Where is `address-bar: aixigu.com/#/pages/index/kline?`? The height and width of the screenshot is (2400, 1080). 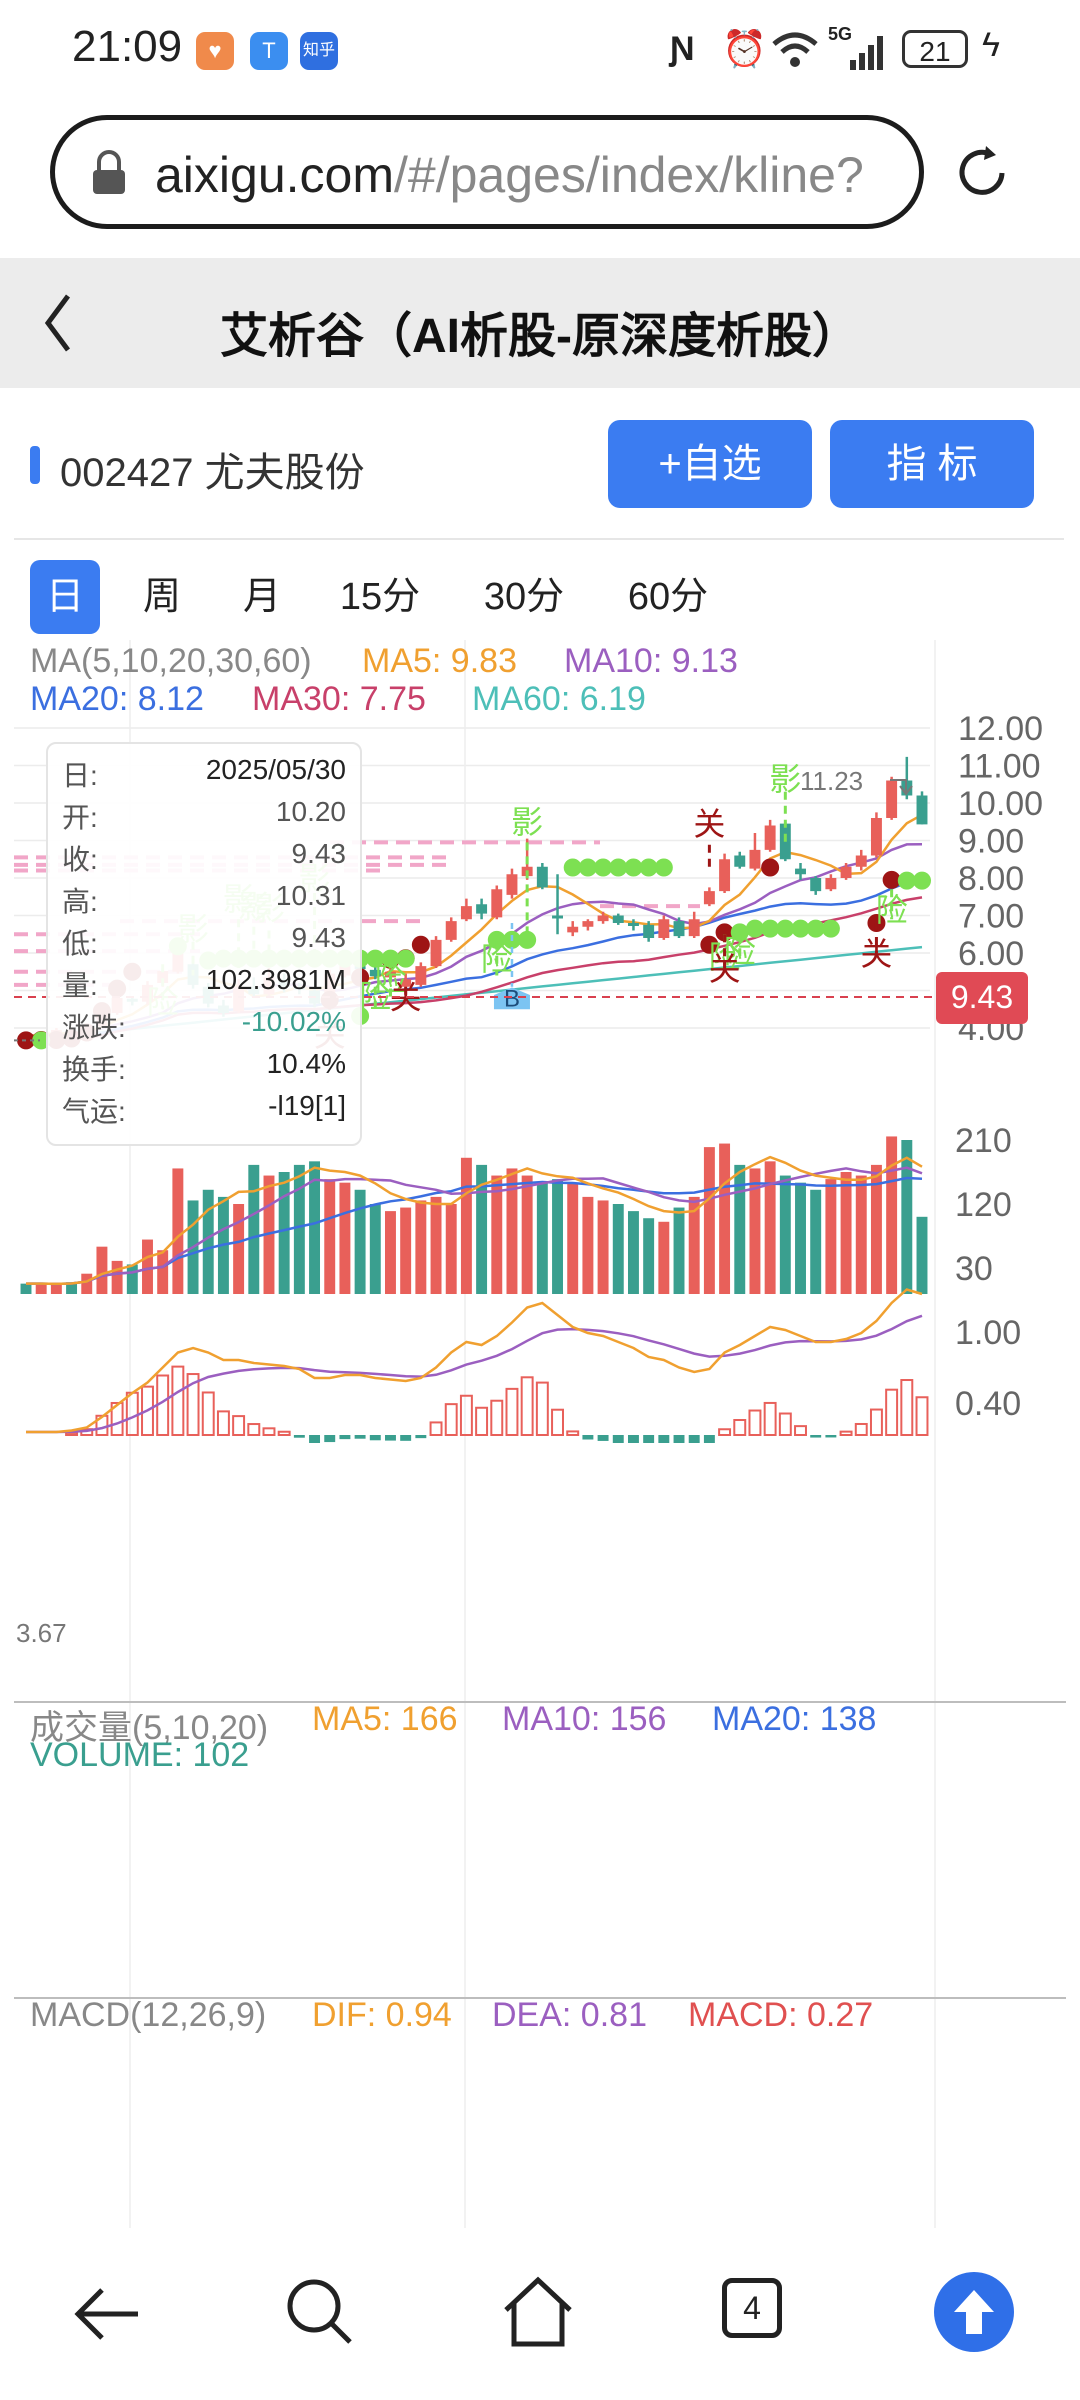
address-bar: aixigu.com/#/pages/index/kline? is located at coordinates (487, 172).